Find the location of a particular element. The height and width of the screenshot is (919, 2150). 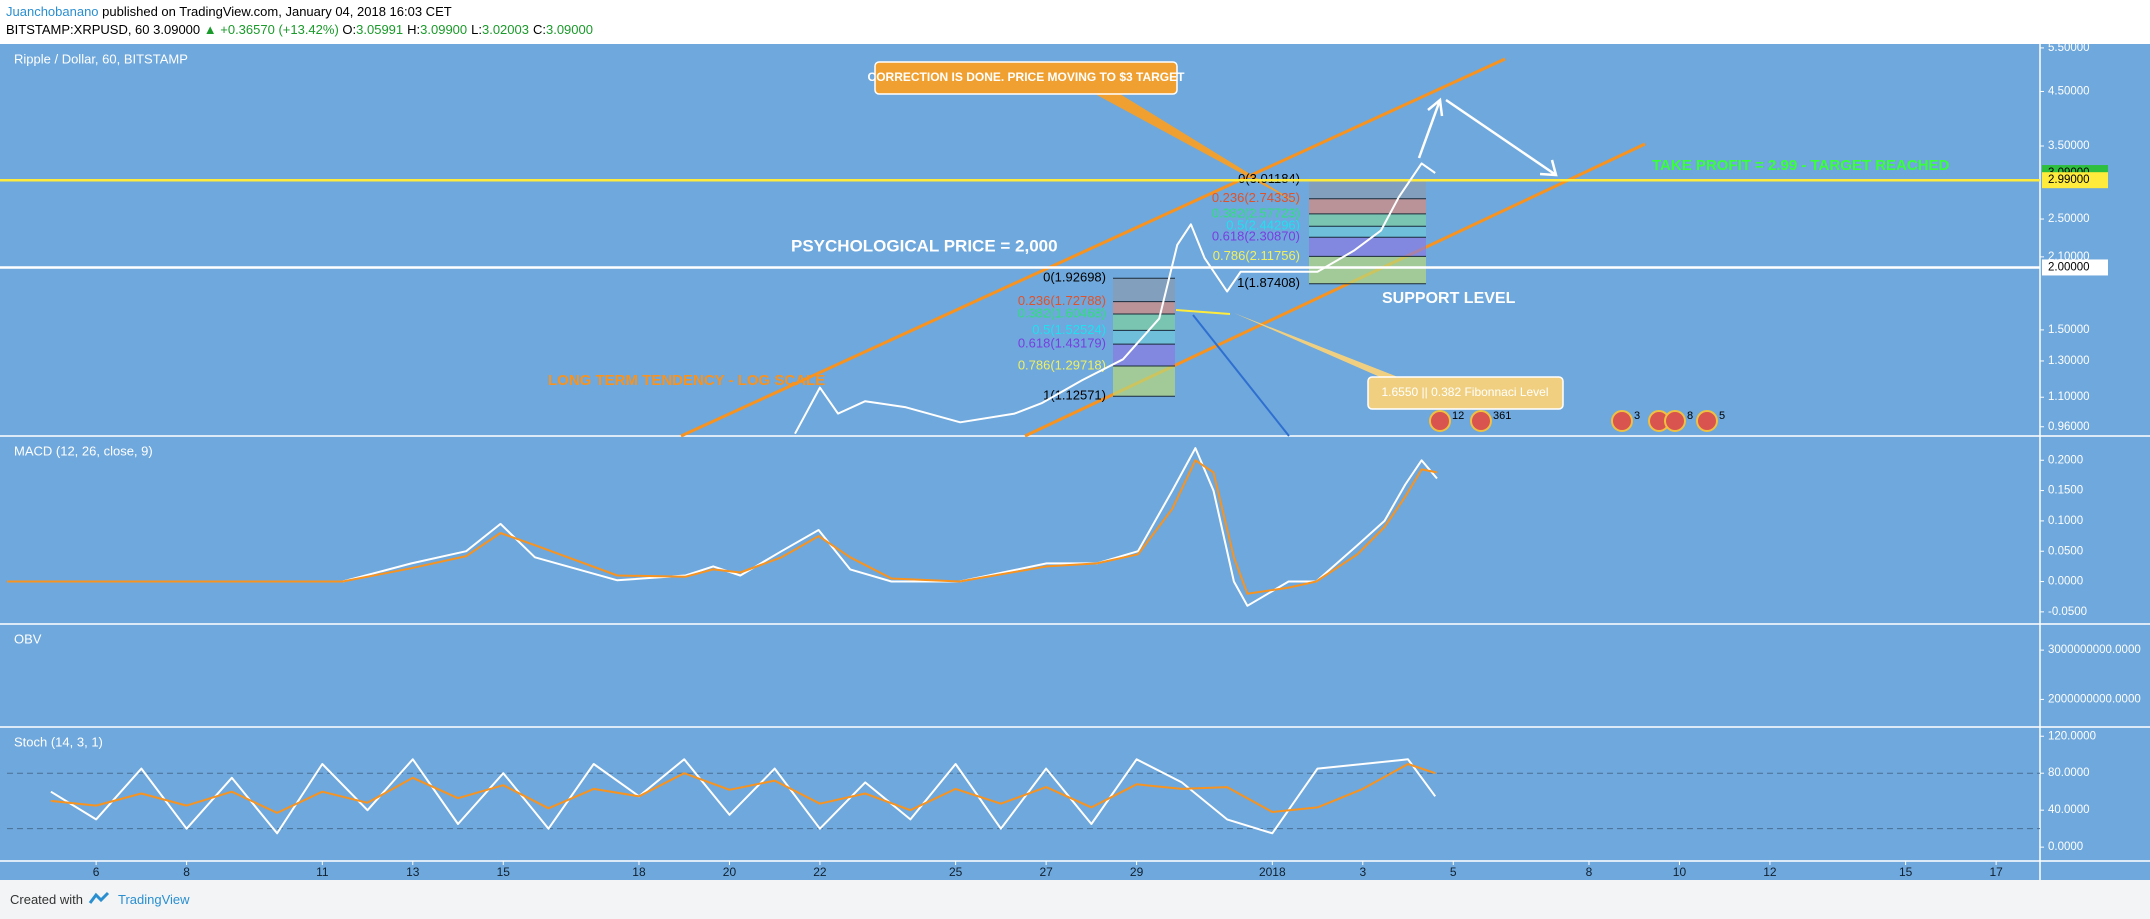

y-tick-label: 2000000000.0000 is located at coordinates (2094, 699).